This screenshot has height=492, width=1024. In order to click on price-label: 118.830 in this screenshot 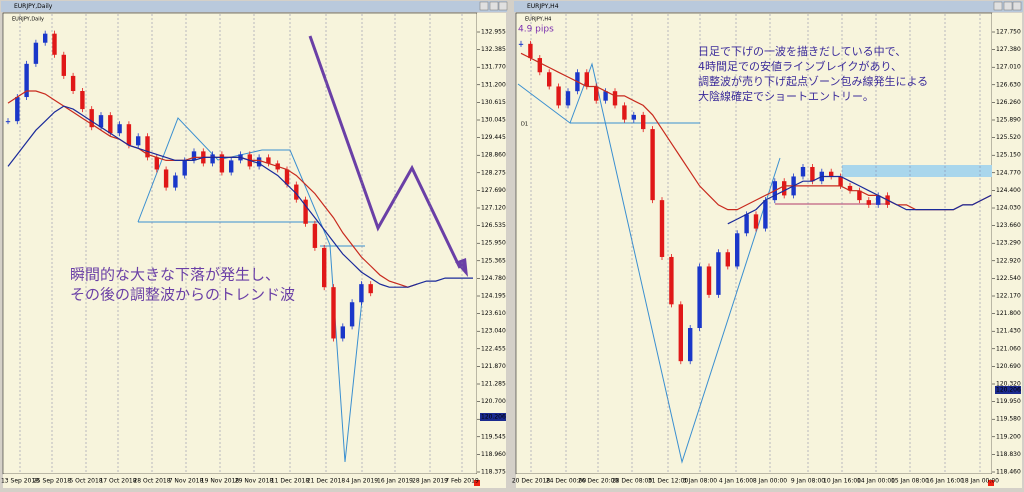, I will do `click(1008, 454)`.